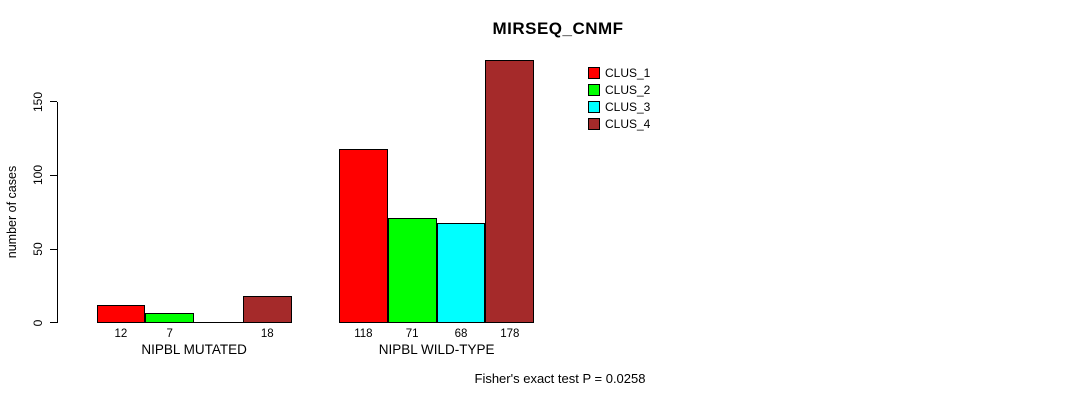 The image size is (1090, 400). I want to click on y-axis-label-wrap: number of cases, so click(12, 212).